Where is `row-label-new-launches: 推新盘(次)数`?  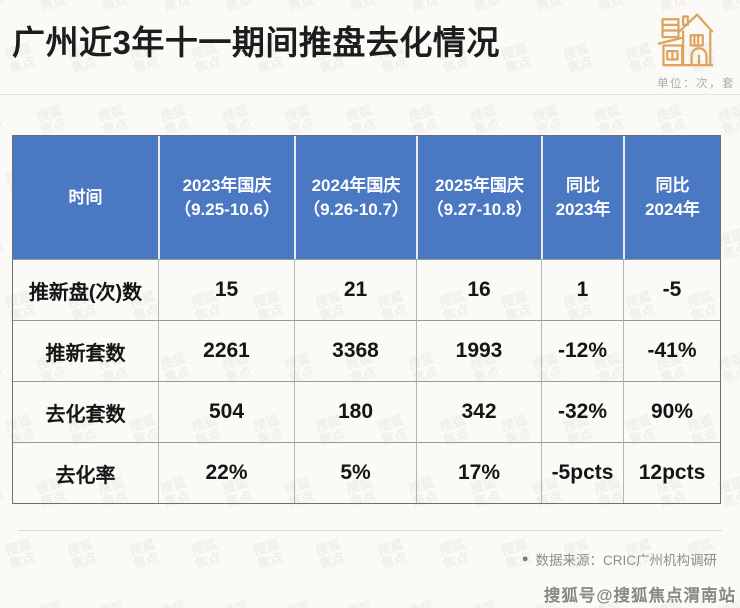 row-label-new-launches: 推新盘(次)数 is located at coordinates (85, 289).